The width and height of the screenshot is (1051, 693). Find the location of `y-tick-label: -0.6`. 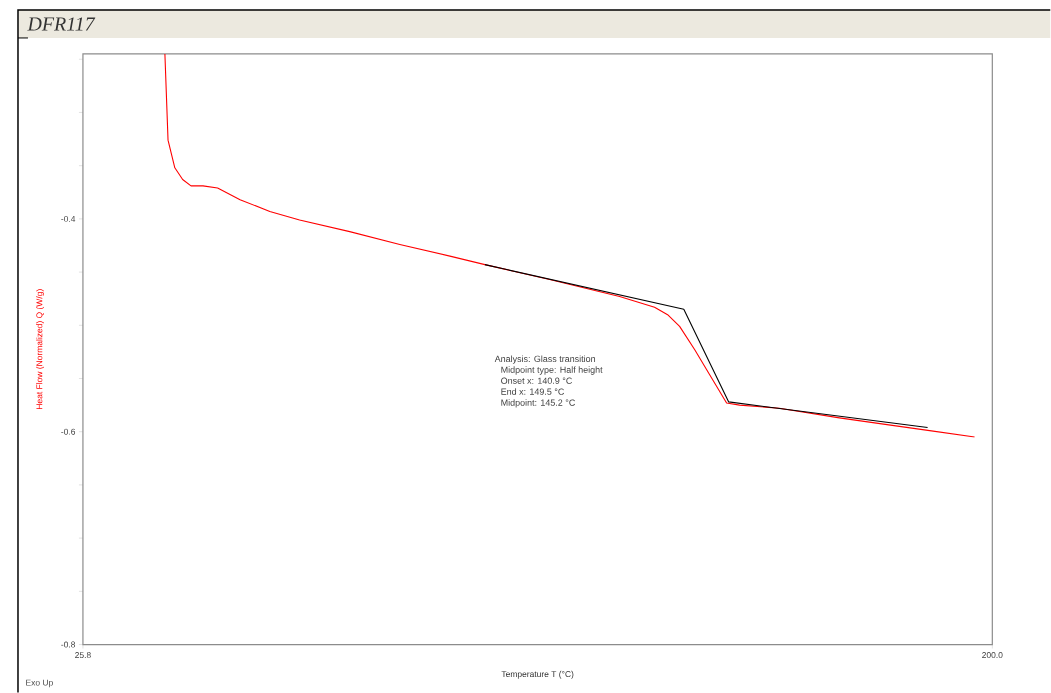

y-tick-label: -0.6 is located at coordinates (68, 431).